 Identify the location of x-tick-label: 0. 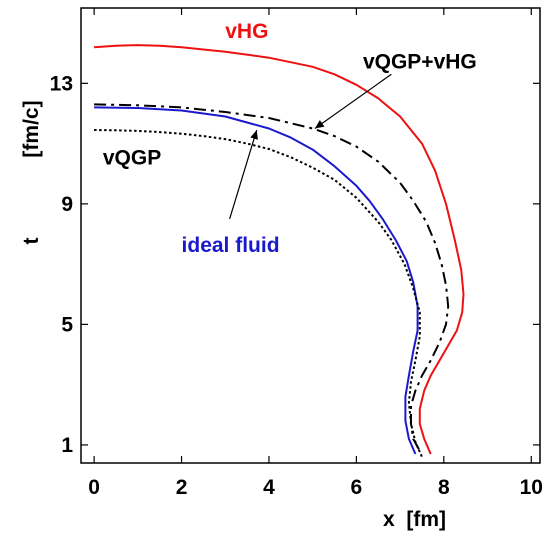
(94, 487).